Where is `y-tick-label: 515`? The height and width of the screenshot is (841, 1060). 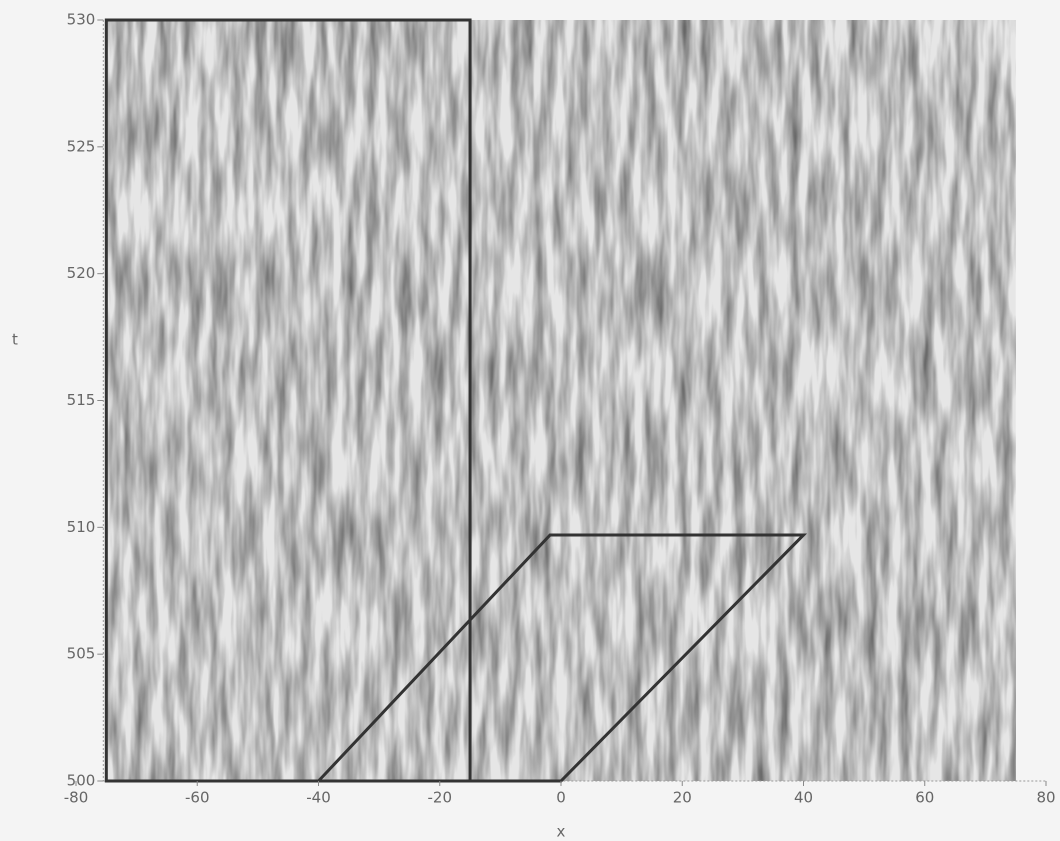
y-tick-label: 515 is located at coordinates (81, 400).